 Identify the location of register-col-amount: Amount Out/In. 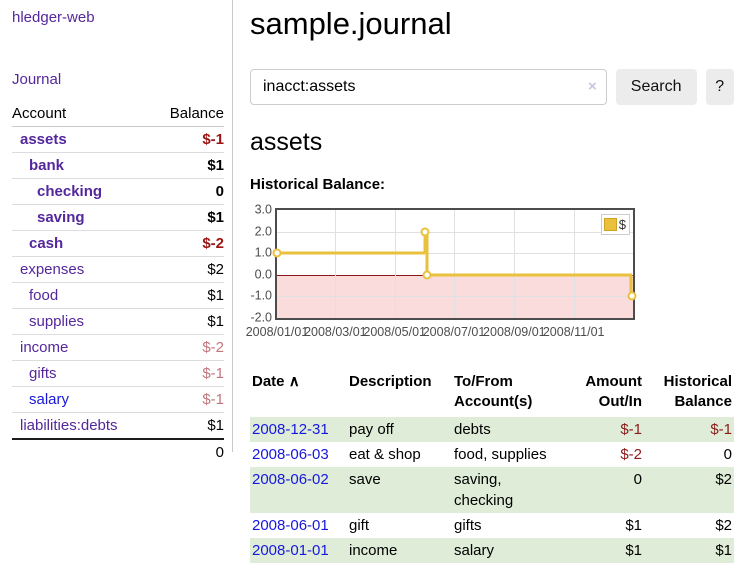
(613, 391).